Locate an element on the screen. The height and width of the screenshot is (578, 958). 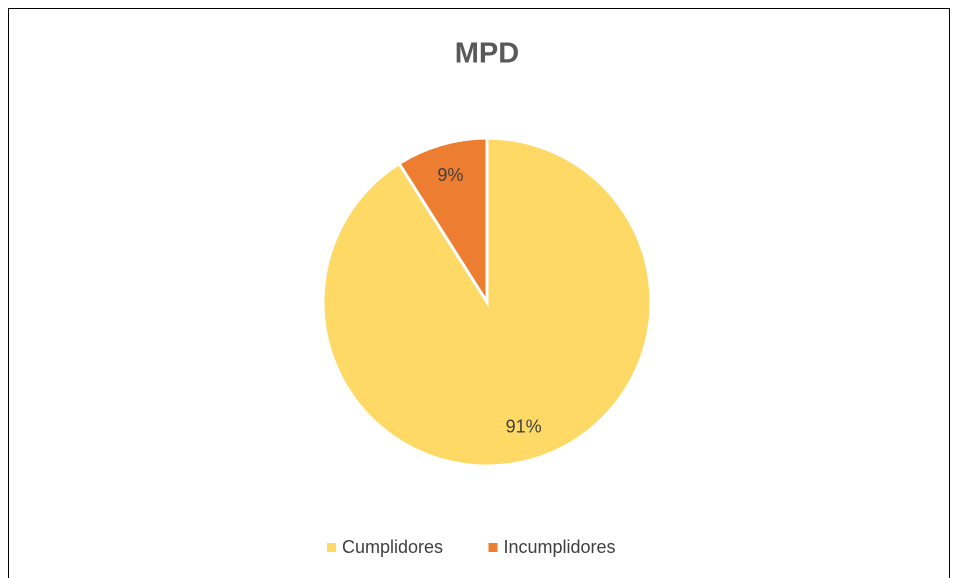
pie-slice is located at coordinates (443, 222).